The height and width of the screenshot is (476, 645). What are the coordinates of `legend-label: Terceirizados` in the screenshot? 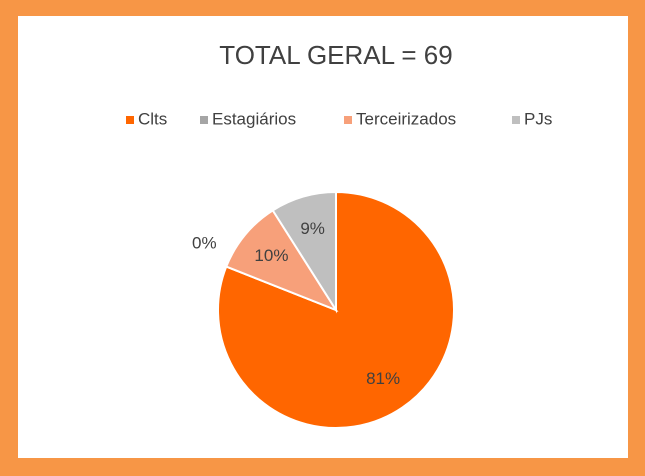 It's located at (406, 118).